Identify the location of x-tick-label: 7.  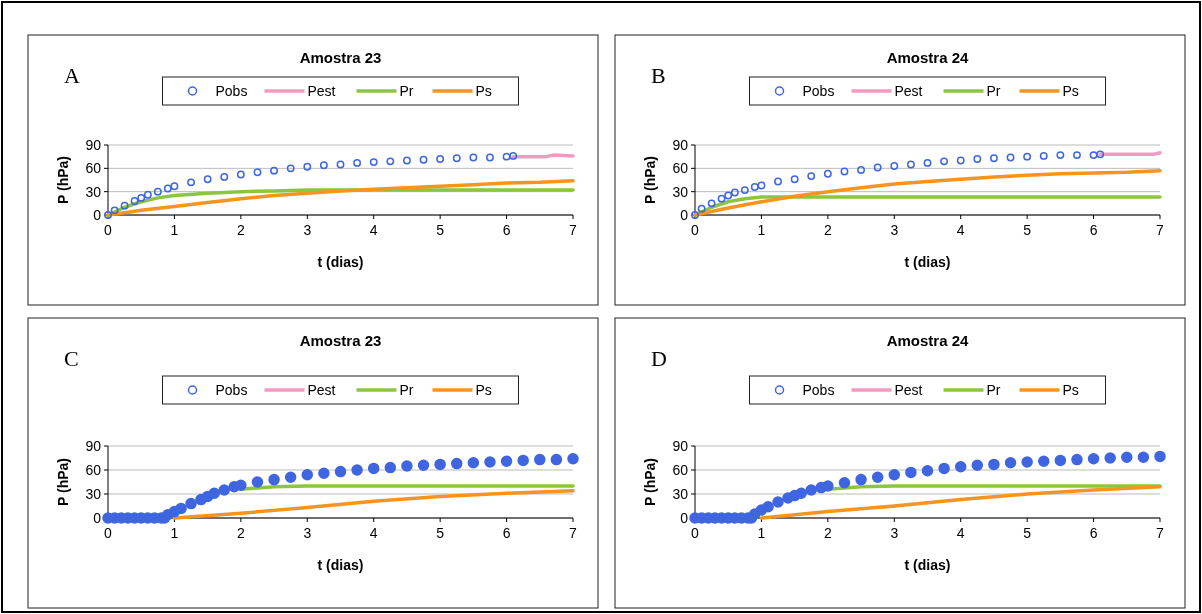
(1160, 230).